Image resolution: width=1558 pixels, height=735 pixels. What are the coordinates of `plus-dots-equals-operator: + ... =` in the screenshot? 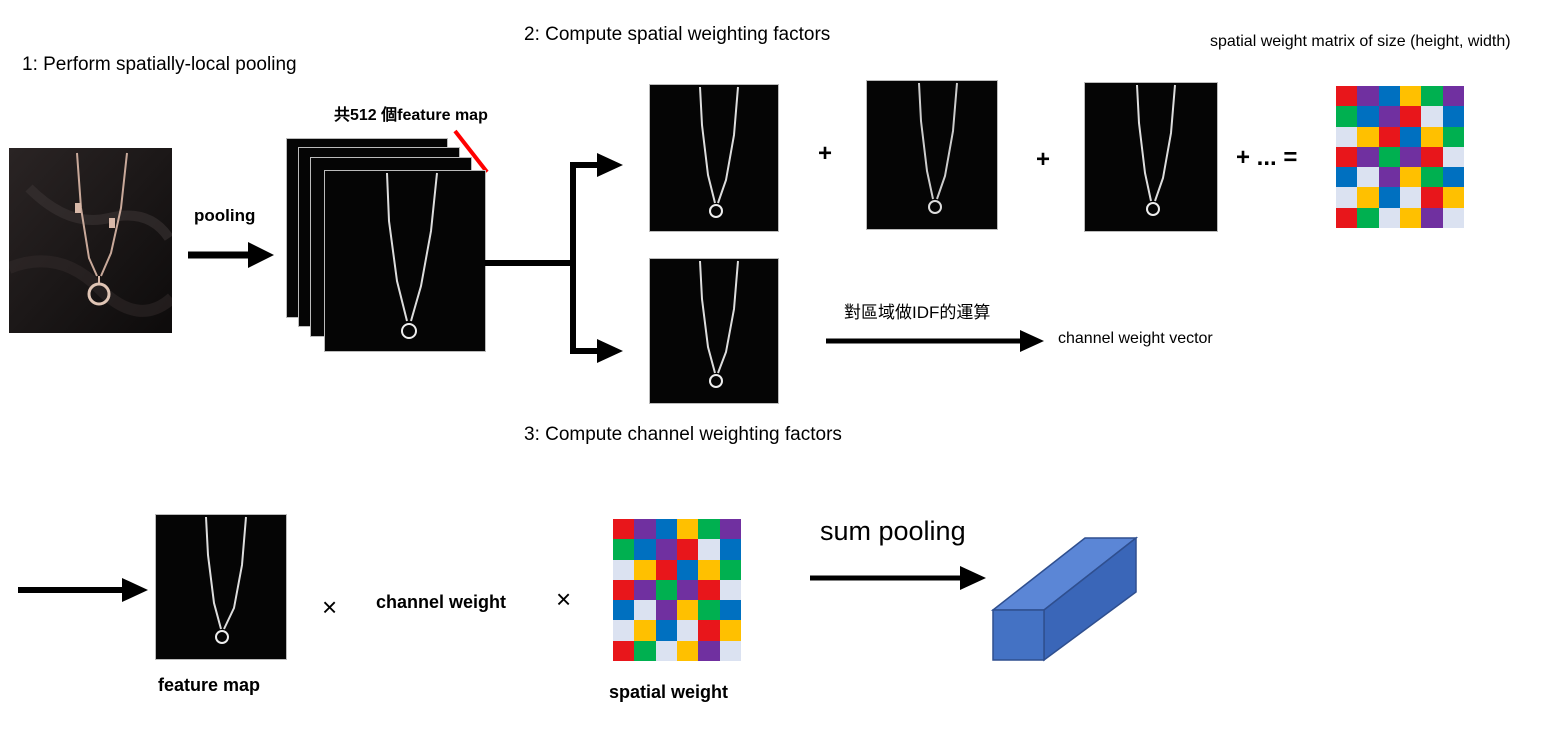 It's located at (1267, 157).